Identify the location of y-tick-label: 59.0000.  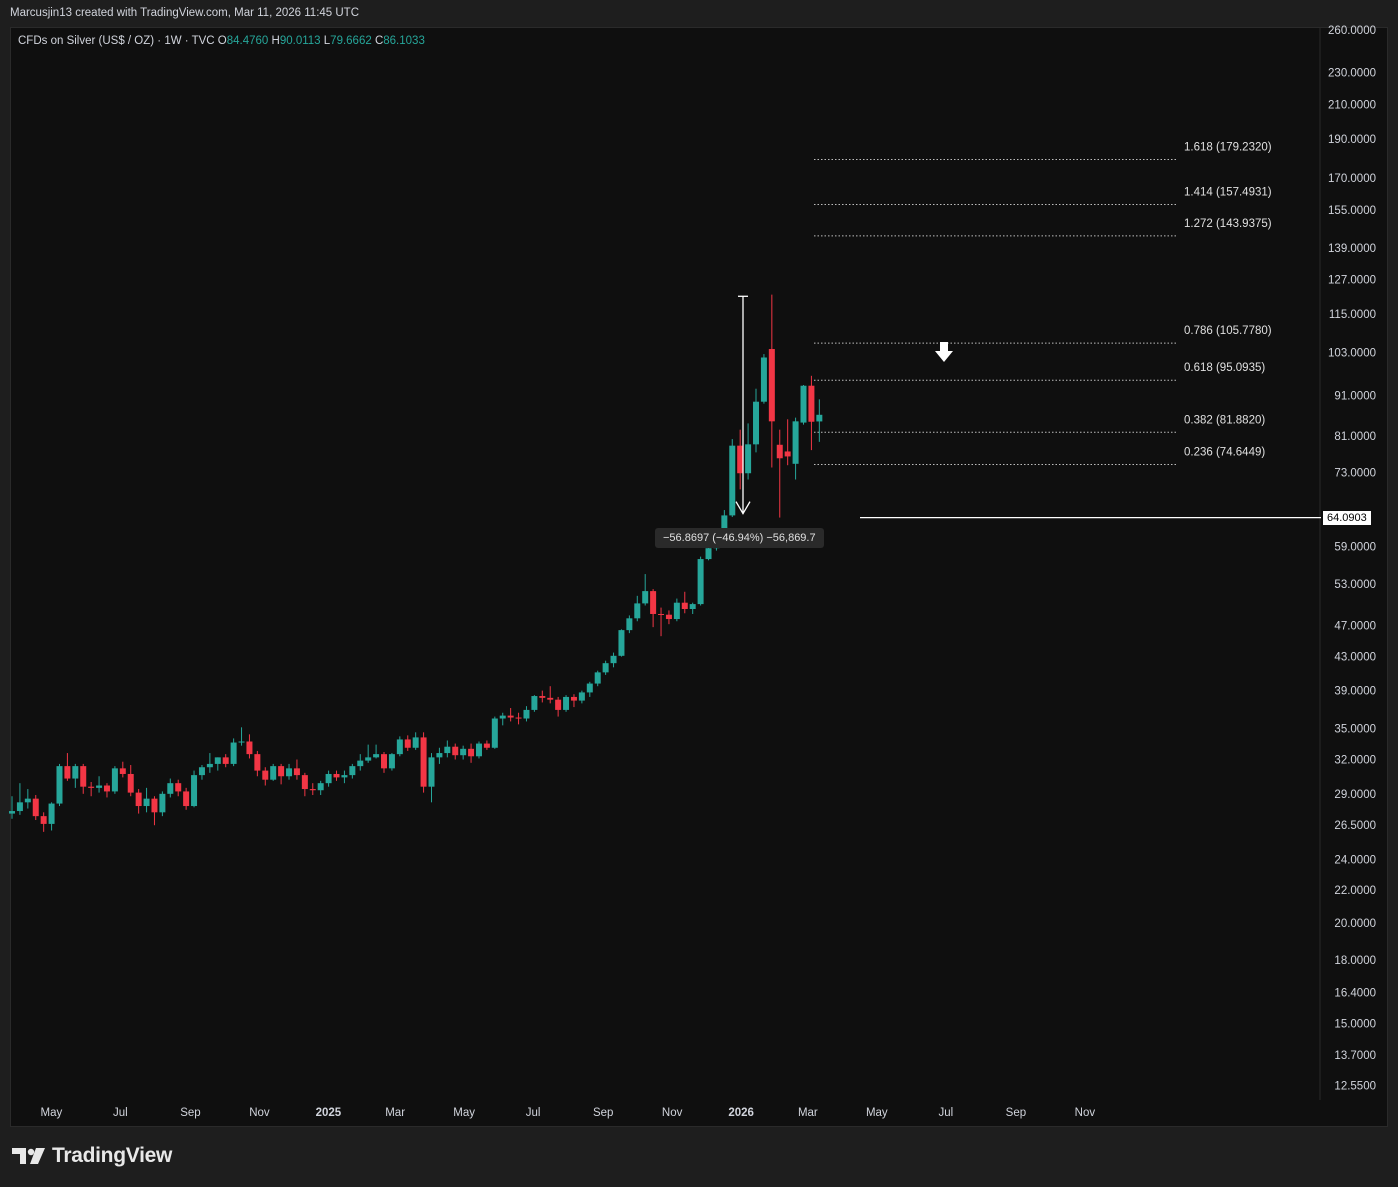
(1355, 547).